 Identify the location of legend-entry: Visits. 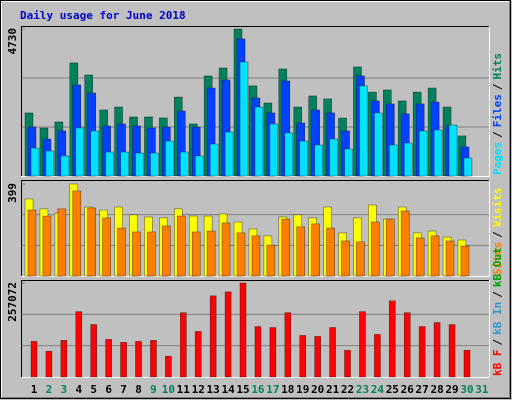
(497, 208).